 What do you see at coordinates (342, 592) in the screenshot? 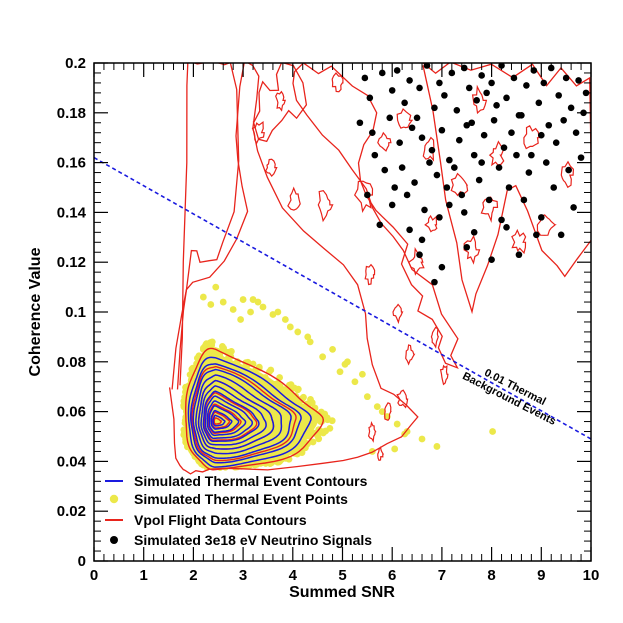
I see `x-axis-title: Summed SNR` at bounding box center [342, 592].